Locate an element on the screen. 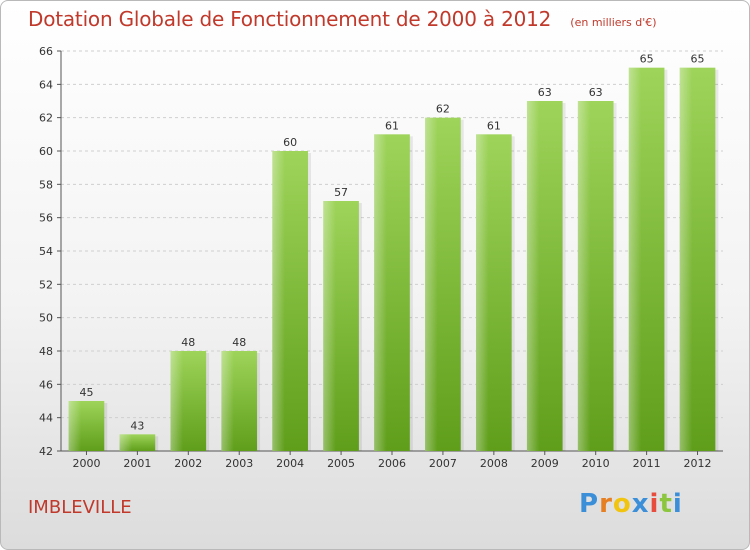 This screenshot has width=750, height=550. x-tick-label: 2010 is located at coordinates (596, 463).